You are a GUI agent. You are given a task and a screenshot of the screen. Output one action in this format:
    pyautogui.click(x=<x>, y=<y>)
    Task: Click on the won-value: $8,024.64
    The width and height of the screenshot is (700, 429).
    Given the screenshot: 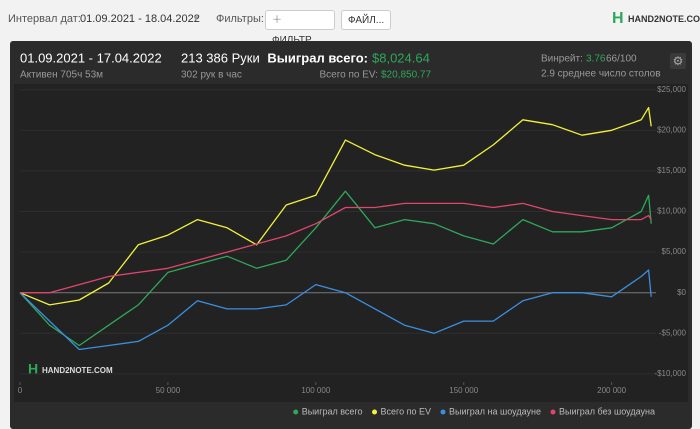 What is the action you would take?
    pyautogui.click(x=401, y=57)
    